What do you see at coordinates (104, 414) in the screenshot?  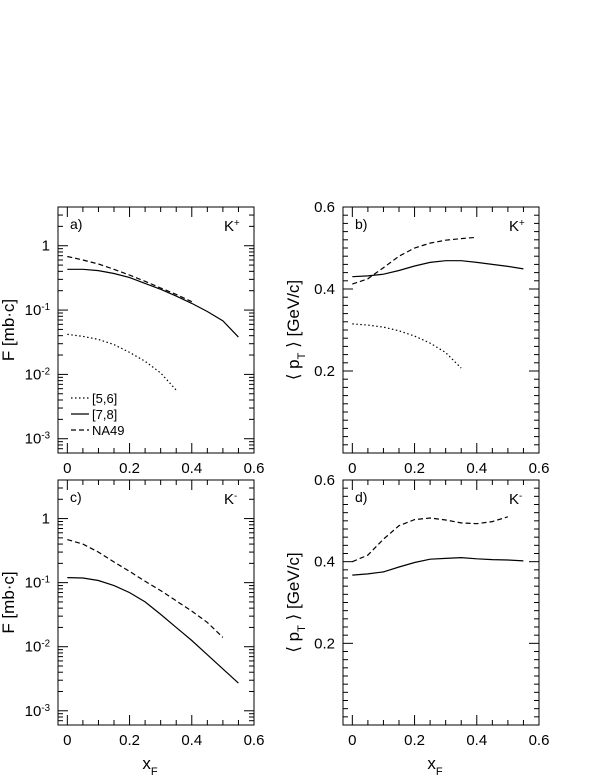 I see `legend-label: [7,8]` at bounding box center [104, 414].